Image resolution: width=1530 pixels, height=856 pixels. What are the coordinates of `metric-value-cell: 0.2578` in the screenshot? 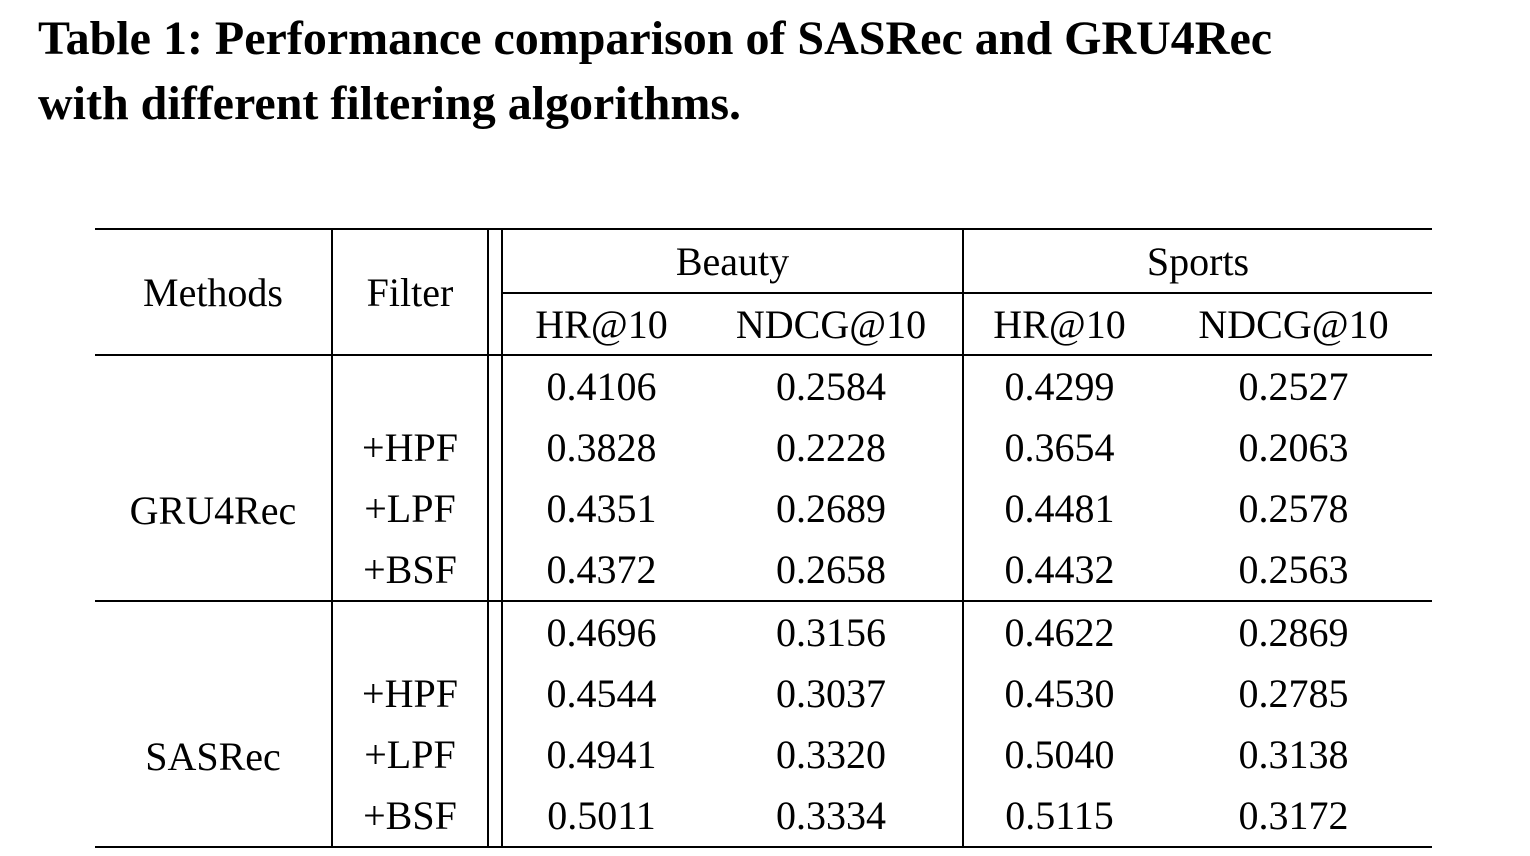 It's located at (1293, 508).